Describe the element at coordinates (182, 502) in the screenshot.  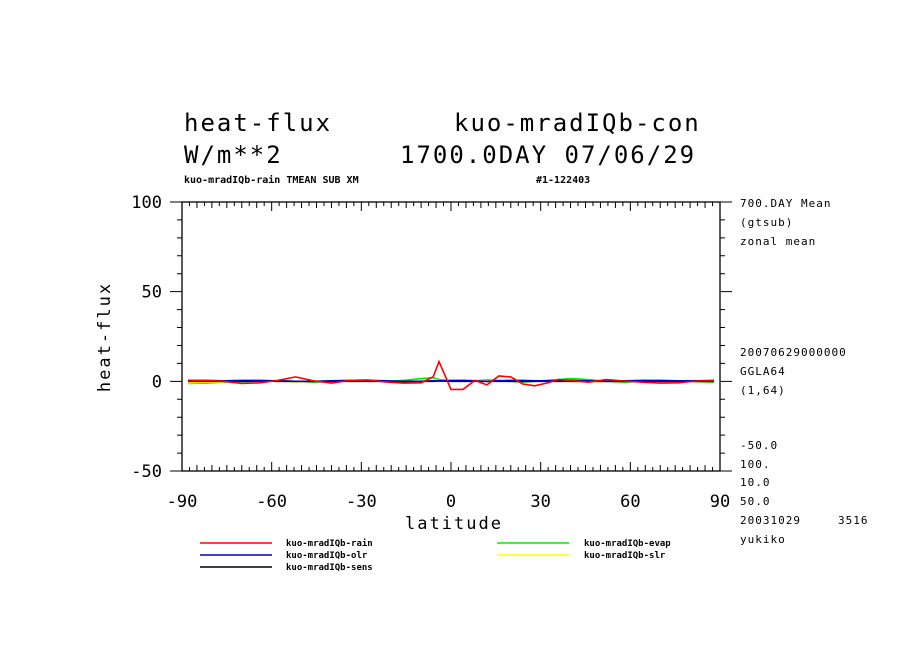
I see `x-tick-label: -90` at that location.